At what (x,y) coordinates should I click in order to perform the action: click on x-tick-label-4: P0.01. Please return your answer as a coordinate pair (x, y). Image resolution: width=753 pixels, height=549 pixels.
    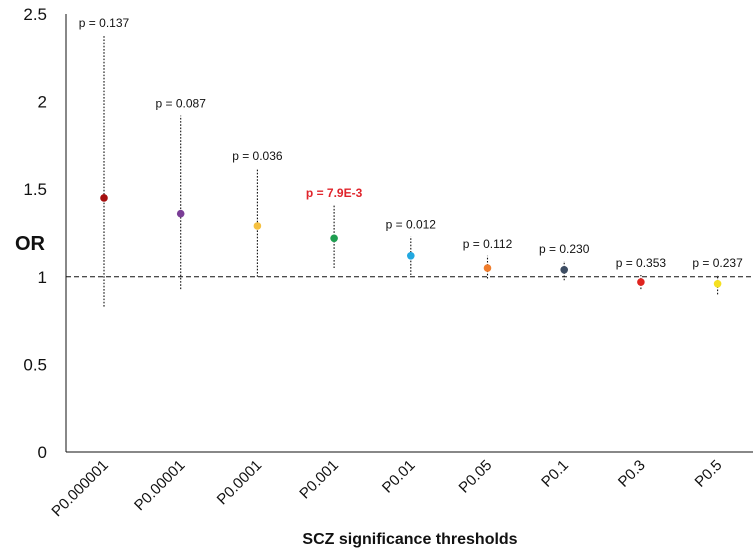
    Looking at the image, I should click on (399, 477).